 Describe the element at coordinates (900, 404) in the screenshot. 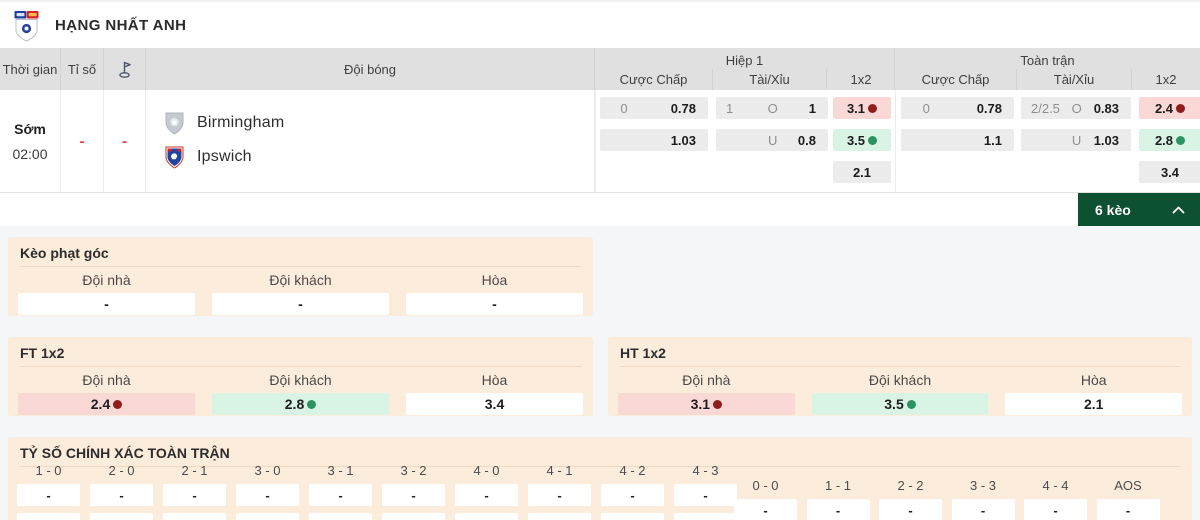

I see `odds-value-cell: 3.5` at that location.